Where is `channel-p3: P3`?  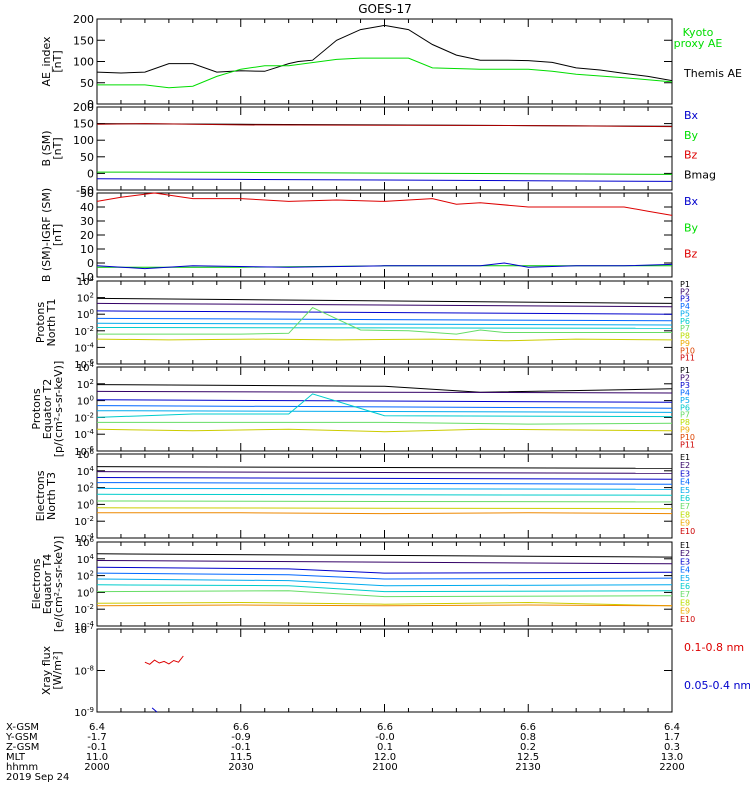 channel-p3: P3 is located at coordinates (685, 299).